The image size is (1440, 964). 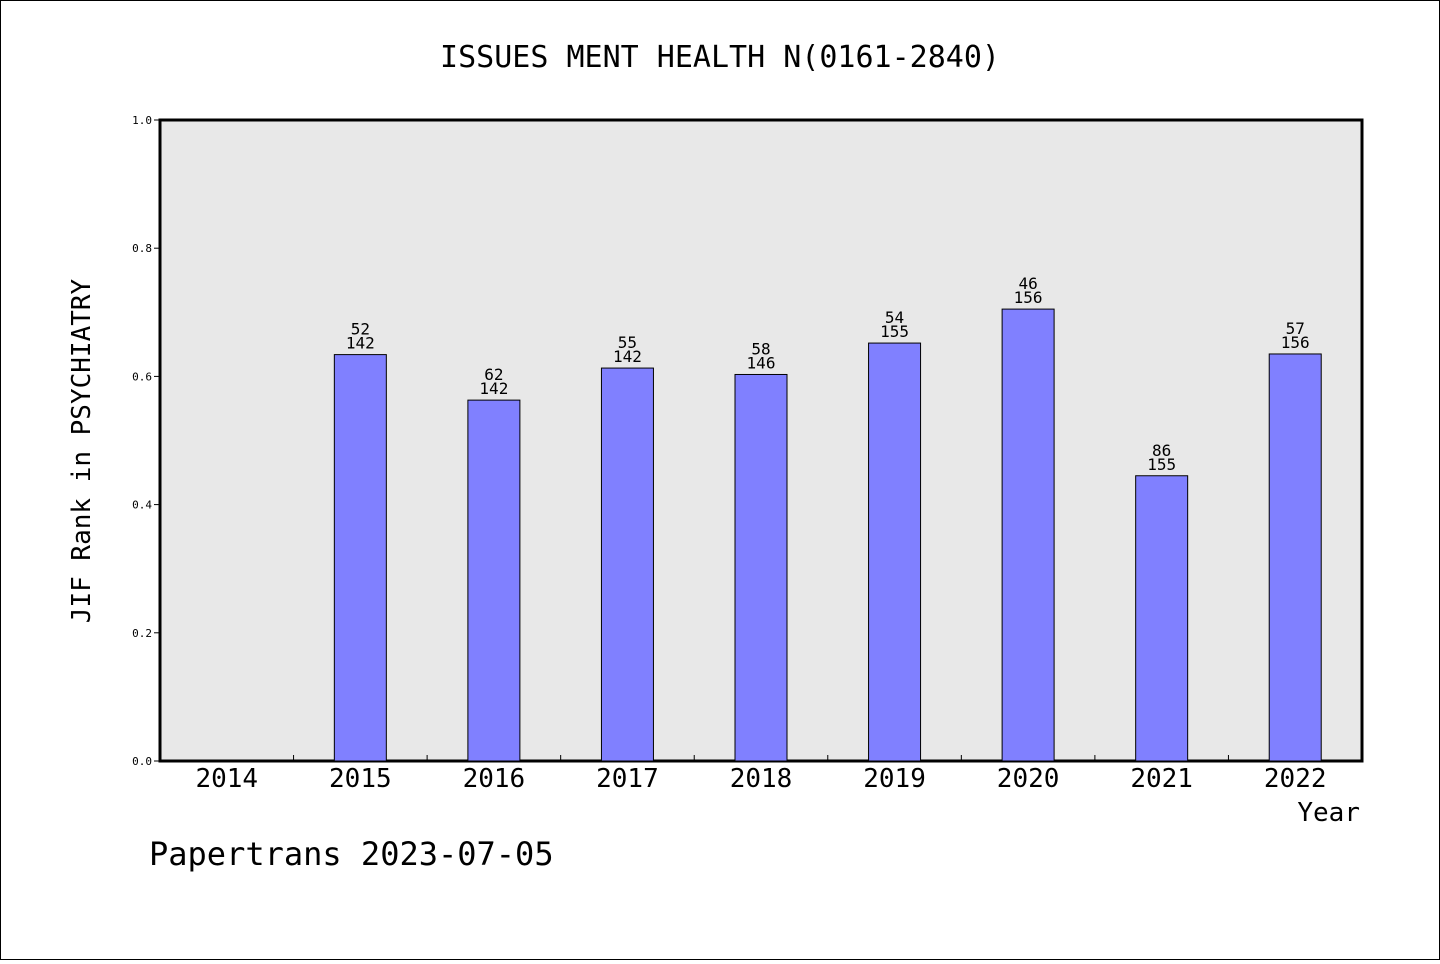 What do you see at coordinates (1295, 557) in the screenshot?
I see `bar-2022` at bounding box center [1295, 557].